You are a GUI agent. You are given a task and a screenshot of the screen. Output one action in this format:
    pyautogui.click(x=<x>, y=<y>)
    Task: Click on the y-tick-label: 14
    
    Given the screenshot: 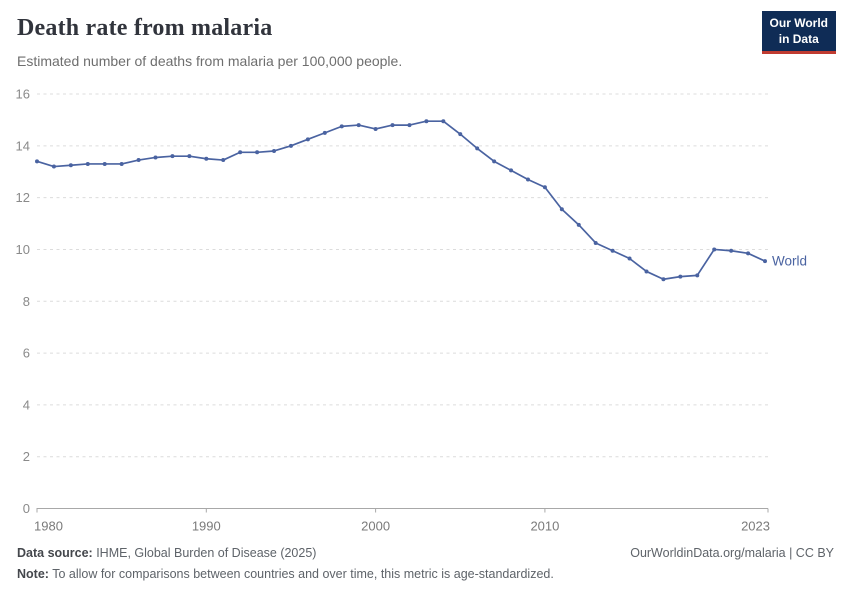 What is the action you would take?
    pyautogui.click(x=23, y=145)
    